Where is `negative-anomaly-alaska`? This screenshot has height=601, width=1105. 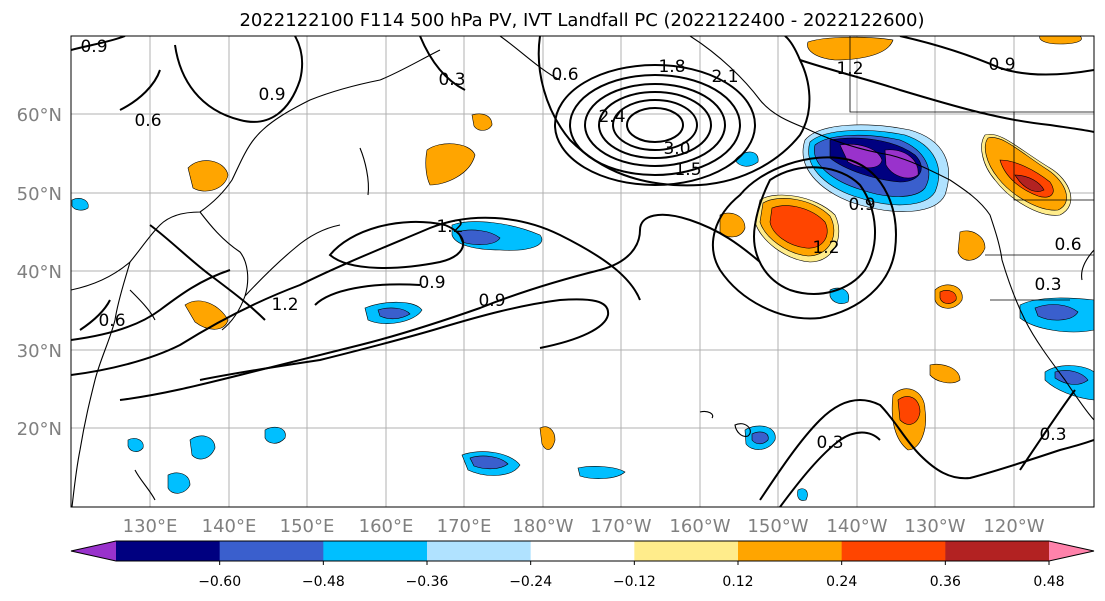
negative-anomaly-alaska is located at coordinates (875, 168).